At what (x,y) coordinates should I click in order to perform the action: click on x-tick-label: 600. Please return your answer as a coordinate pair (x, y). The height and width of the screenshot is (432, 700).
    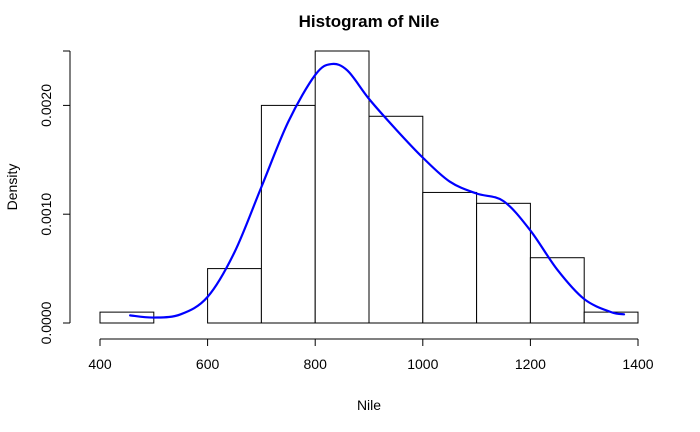
    Looking at the image, I should click on (208, 364).